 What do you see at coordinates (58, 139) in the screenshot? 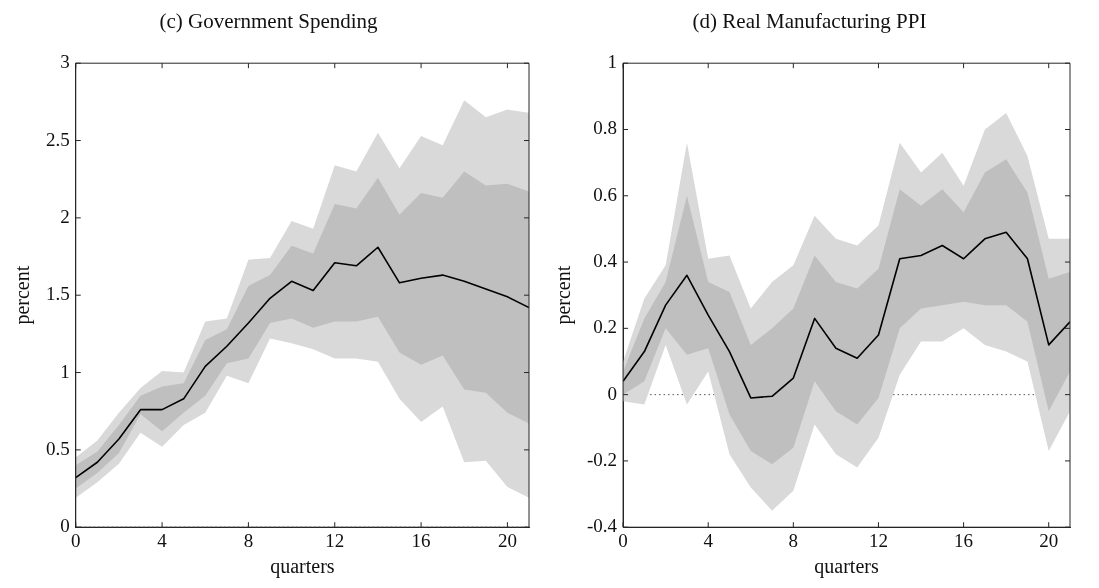
I see `y-tick-label: 2.5` at bounding box center [58, 139].